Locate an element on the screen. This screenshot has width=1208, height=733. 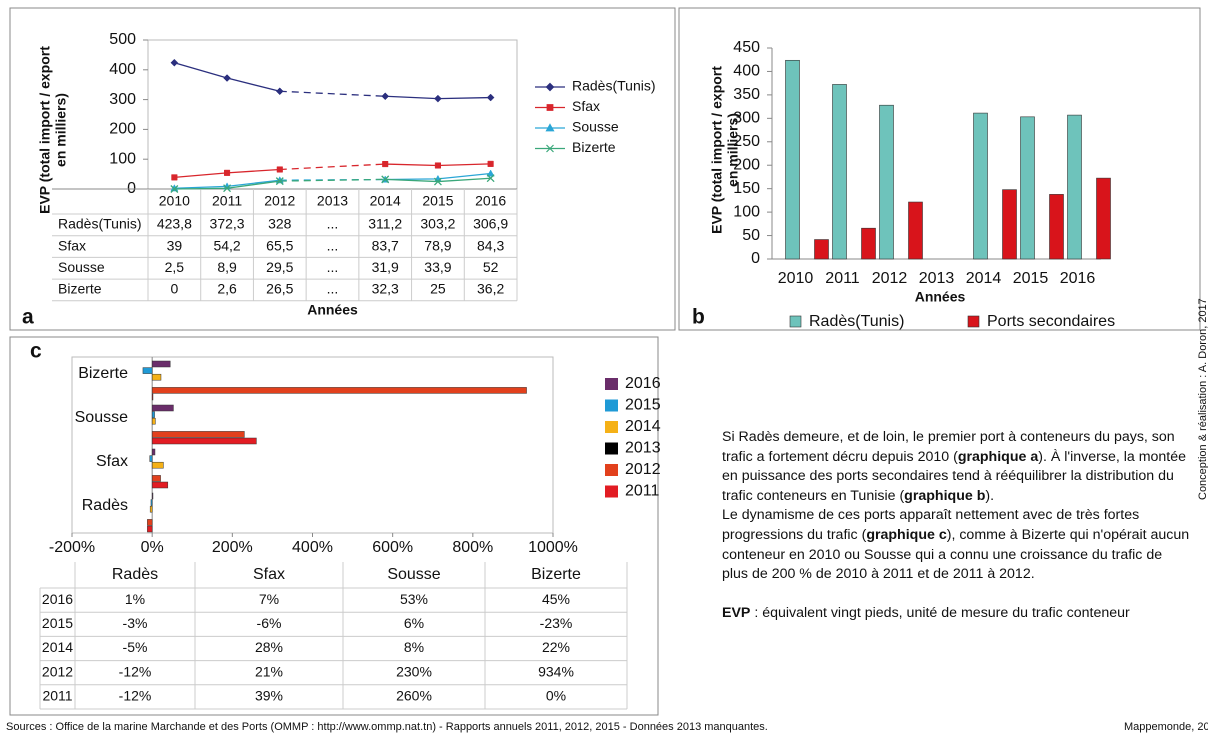
table-cell: -23% is located at coordinates (556, 623).